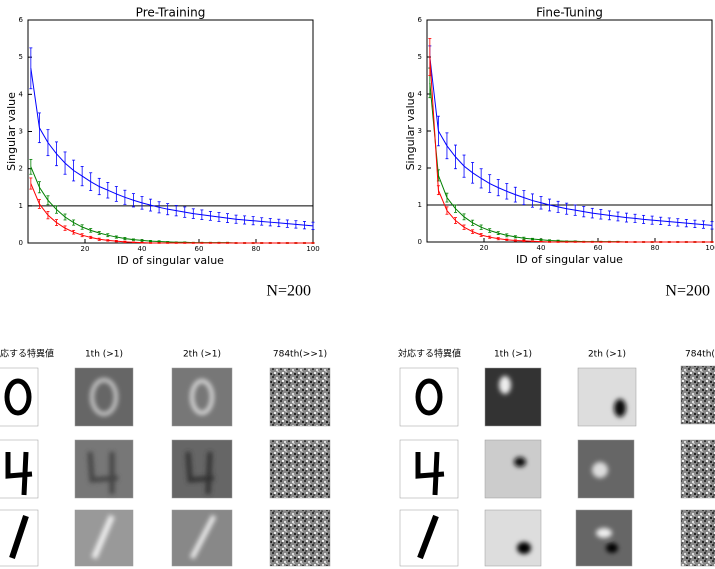 The image size is (715, 569). What do you see at coordinates (27, 354) in the screenshot?
I see `column-header: 応する特異値` at bounding box center [27, 354].